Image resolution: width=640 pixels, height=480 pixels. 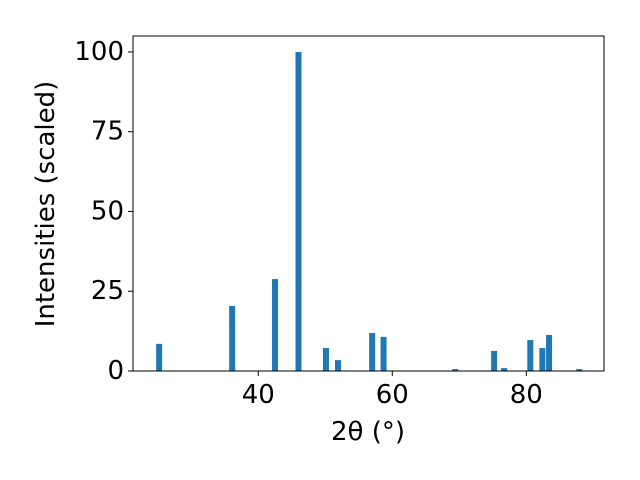 I want to click on x-axis-label: 2θ (°), so click(x=368, y=432).